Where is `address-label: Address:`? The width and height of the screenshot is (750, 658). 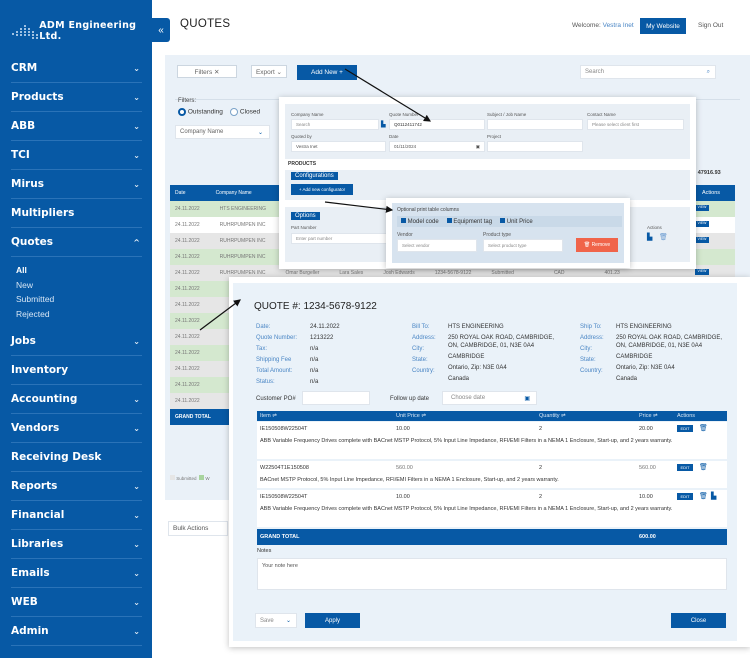 address-label: Address: is located at coordinates (424, 338).